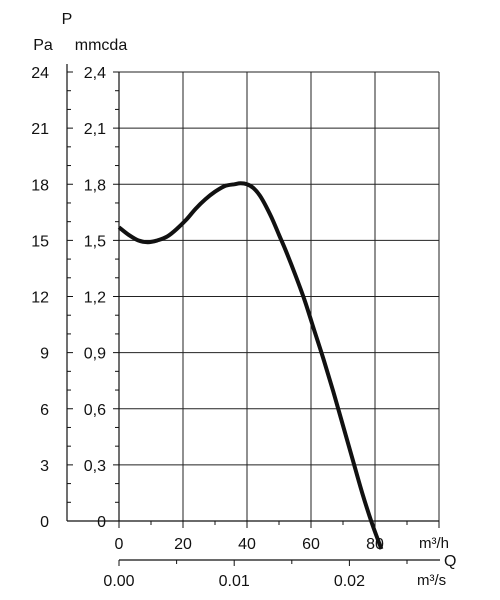 The width and height of the screenshot is (500, 600). What do you see at coordinates (247, 544) in the screenshot?
I see `x-tick-label-m3h: 40` at bounding box center [247, 544].